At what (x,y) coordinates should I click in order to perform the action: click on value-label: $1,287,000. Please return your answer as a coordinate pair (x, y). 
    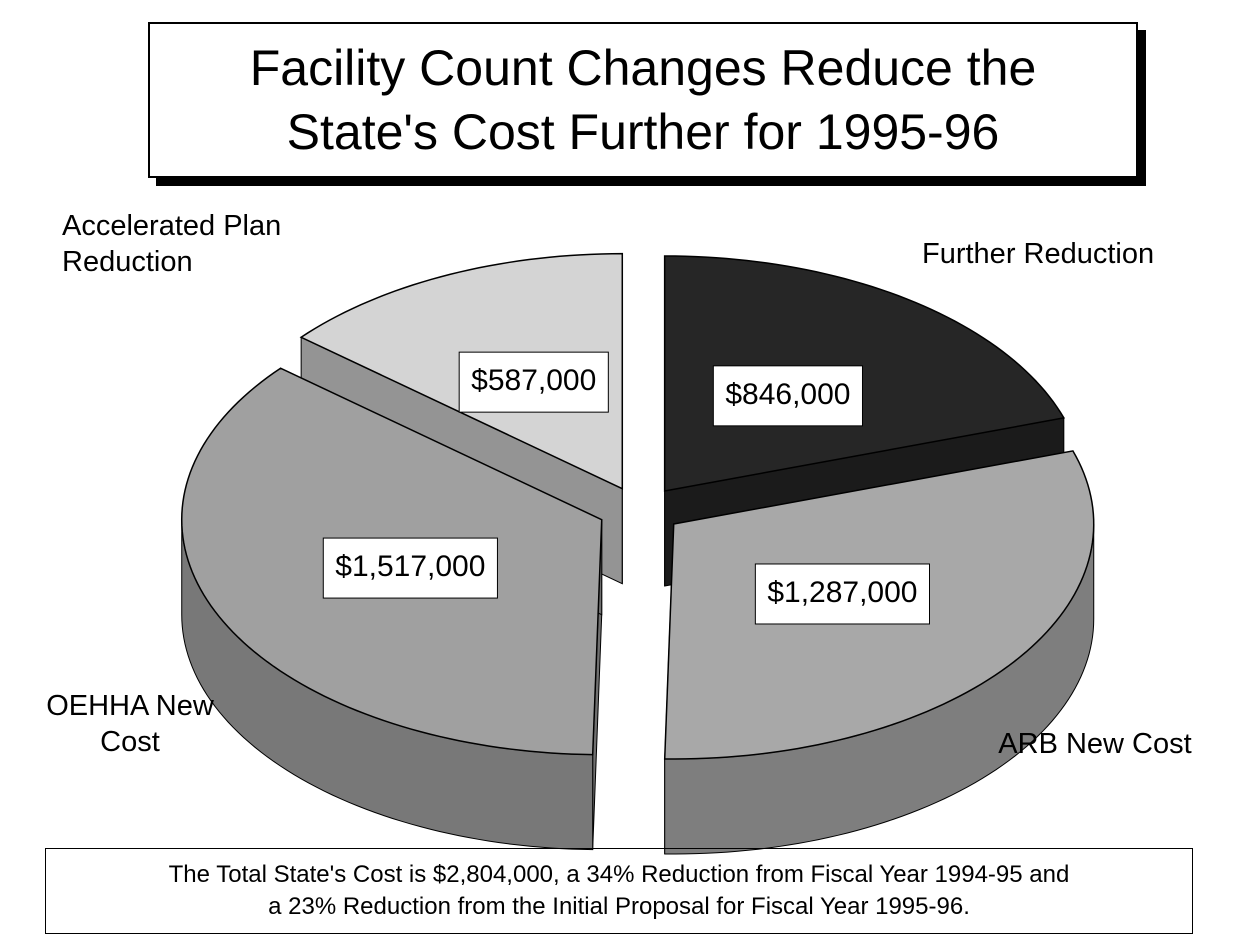
    Looking at the image, I should click on (842, 592).